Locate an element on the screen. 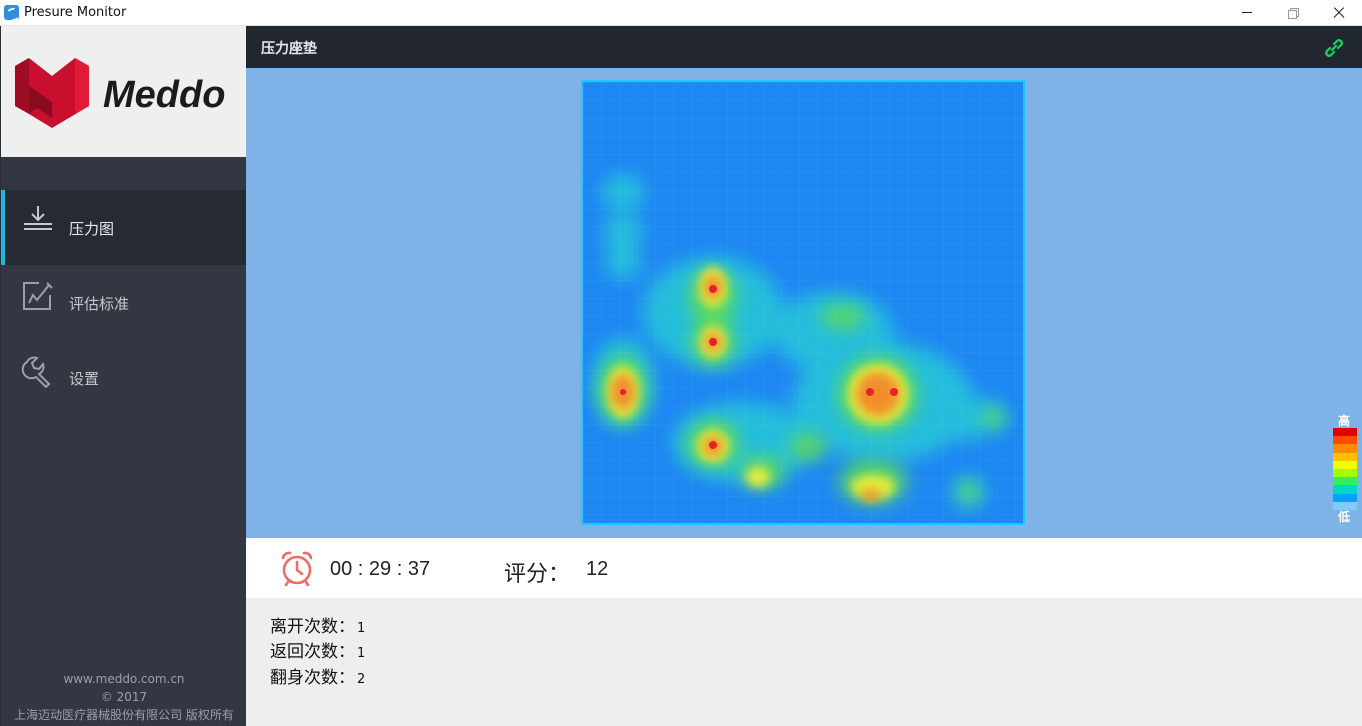  window-title: Presure Monitor is located at coordinates (75, 12).